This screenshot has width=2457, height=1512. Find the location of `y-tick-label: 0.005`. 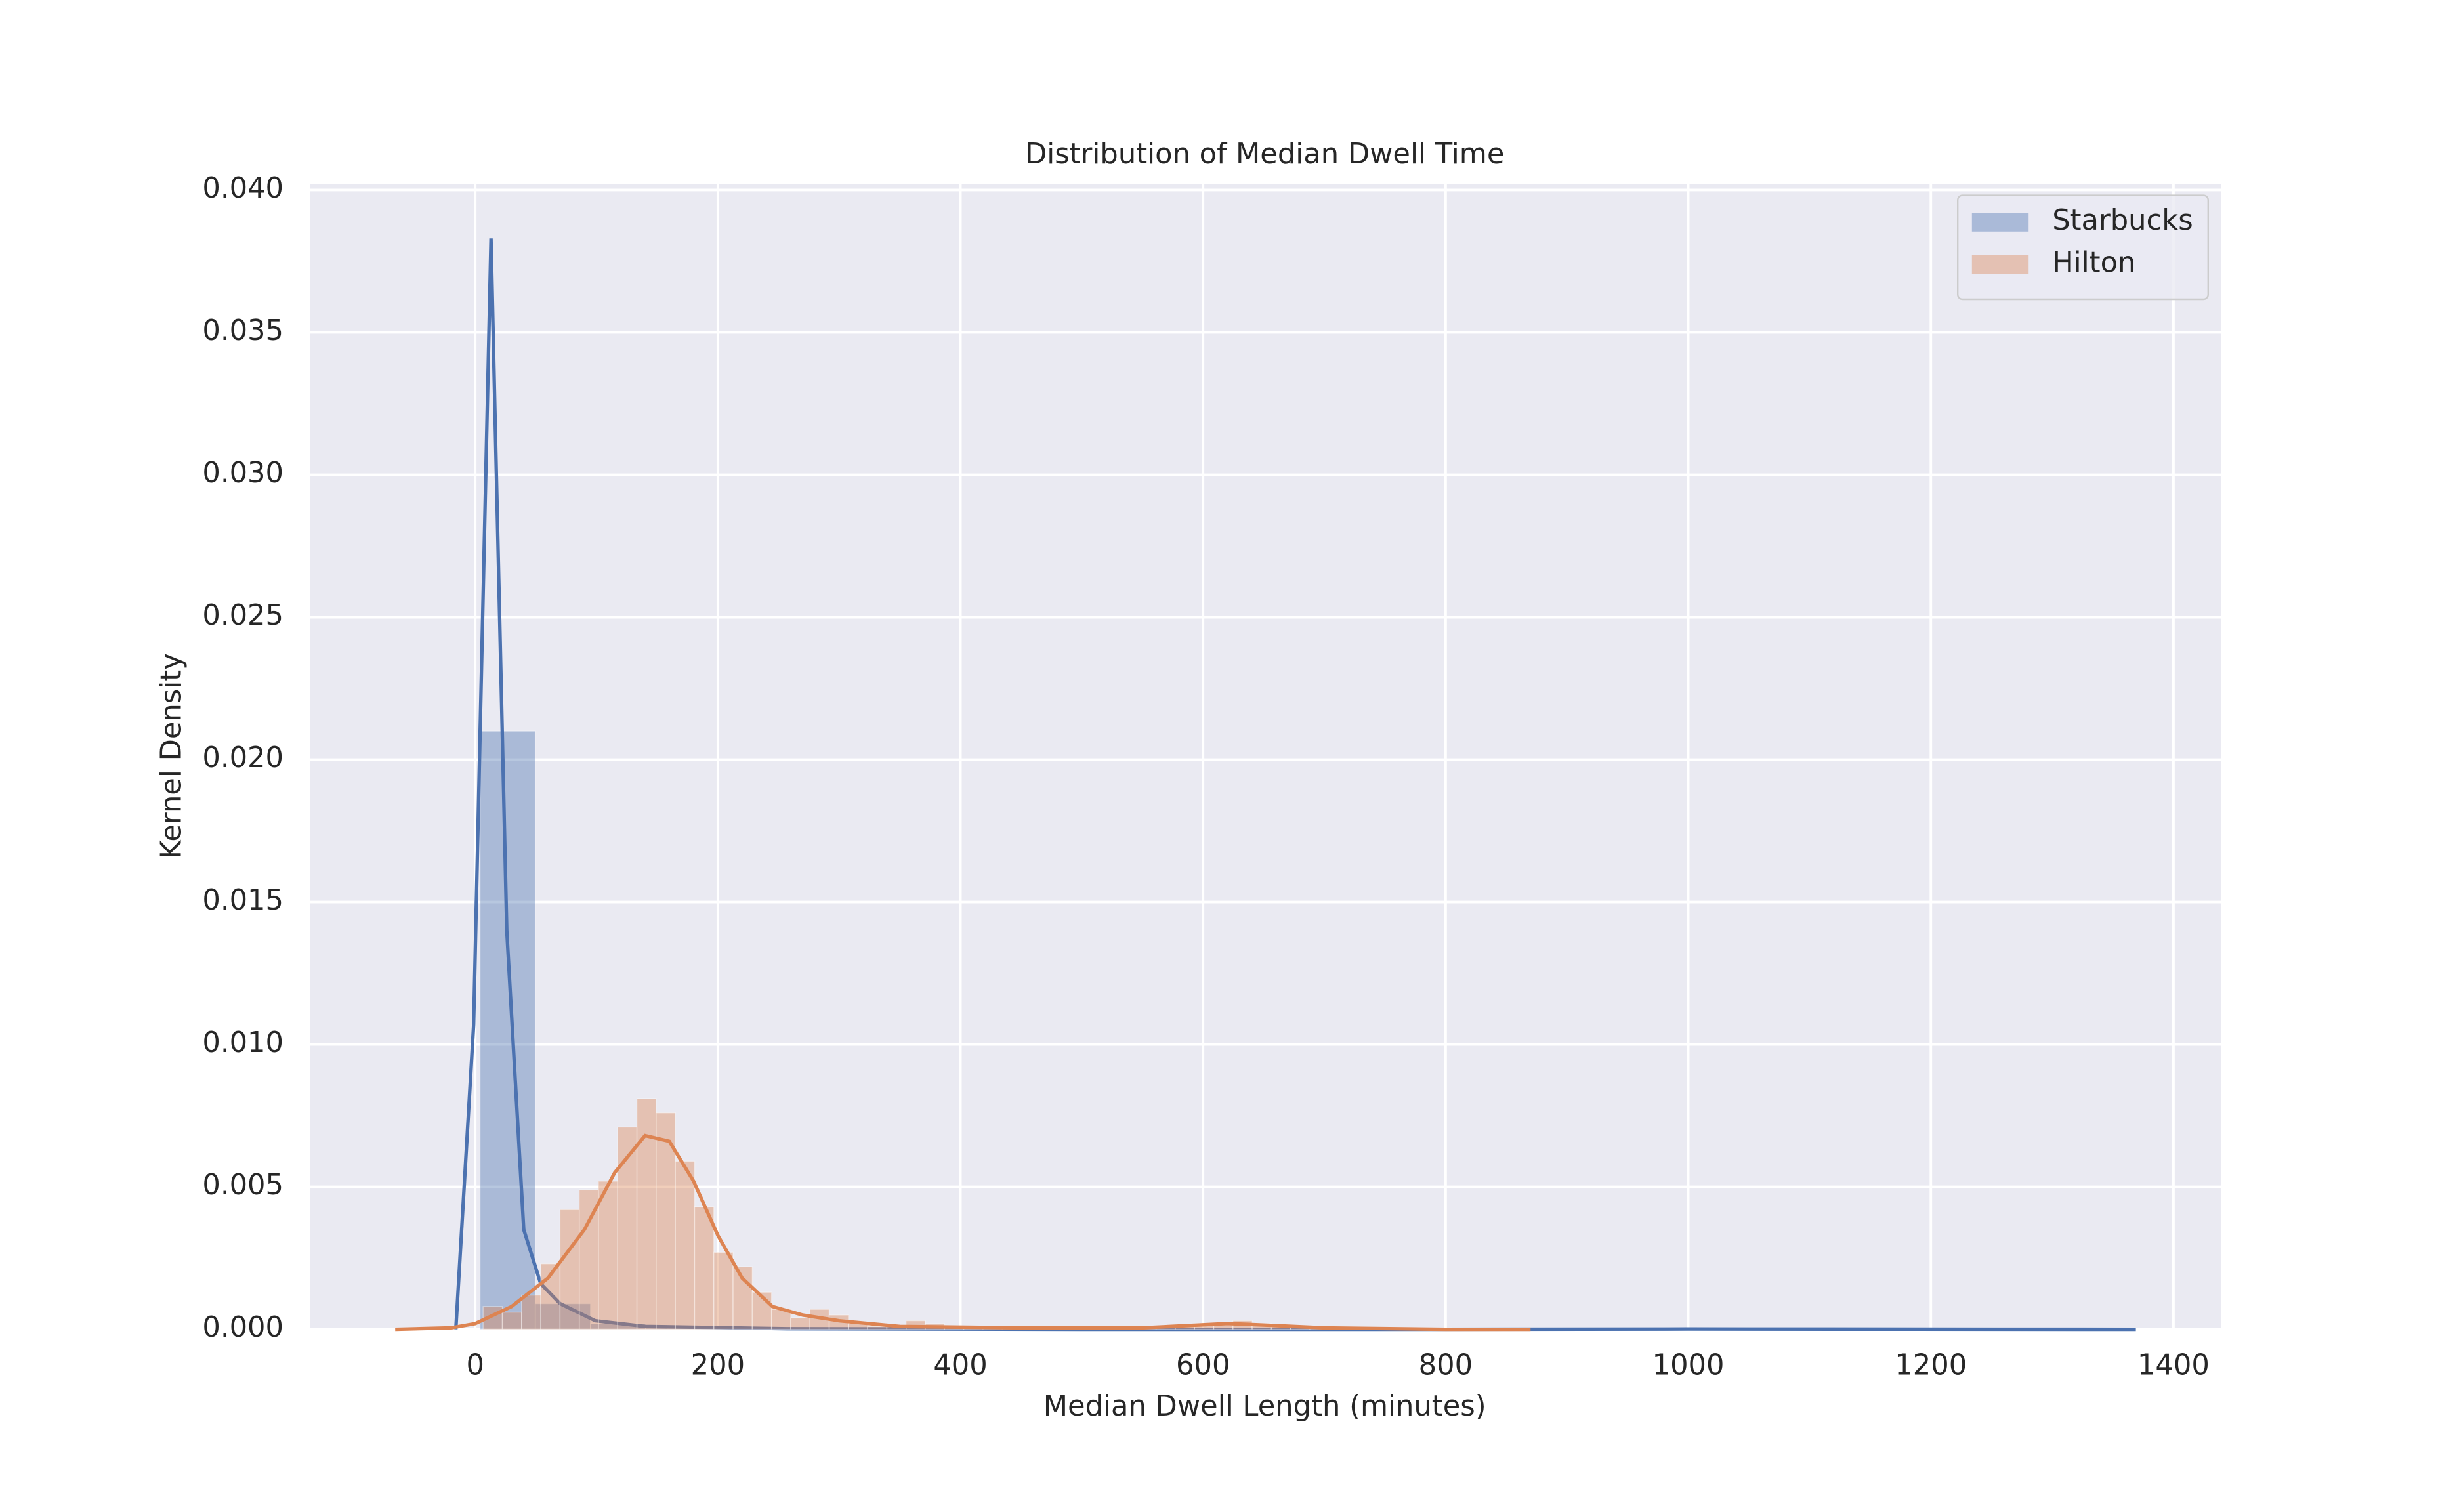

y-tick-label: 0.005 is located at coordinates (243, 1185).